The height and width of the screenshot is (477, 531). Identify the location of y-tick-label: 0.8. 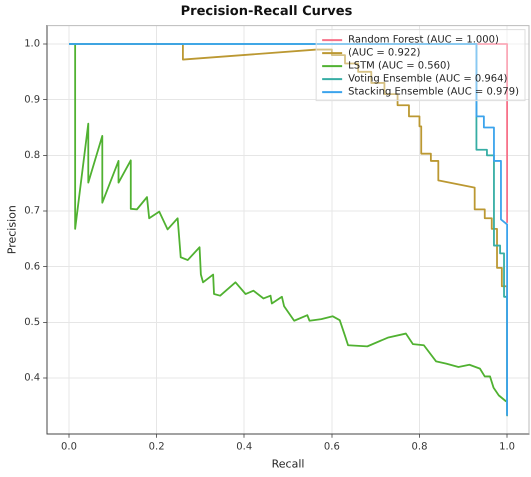
(32, 155).